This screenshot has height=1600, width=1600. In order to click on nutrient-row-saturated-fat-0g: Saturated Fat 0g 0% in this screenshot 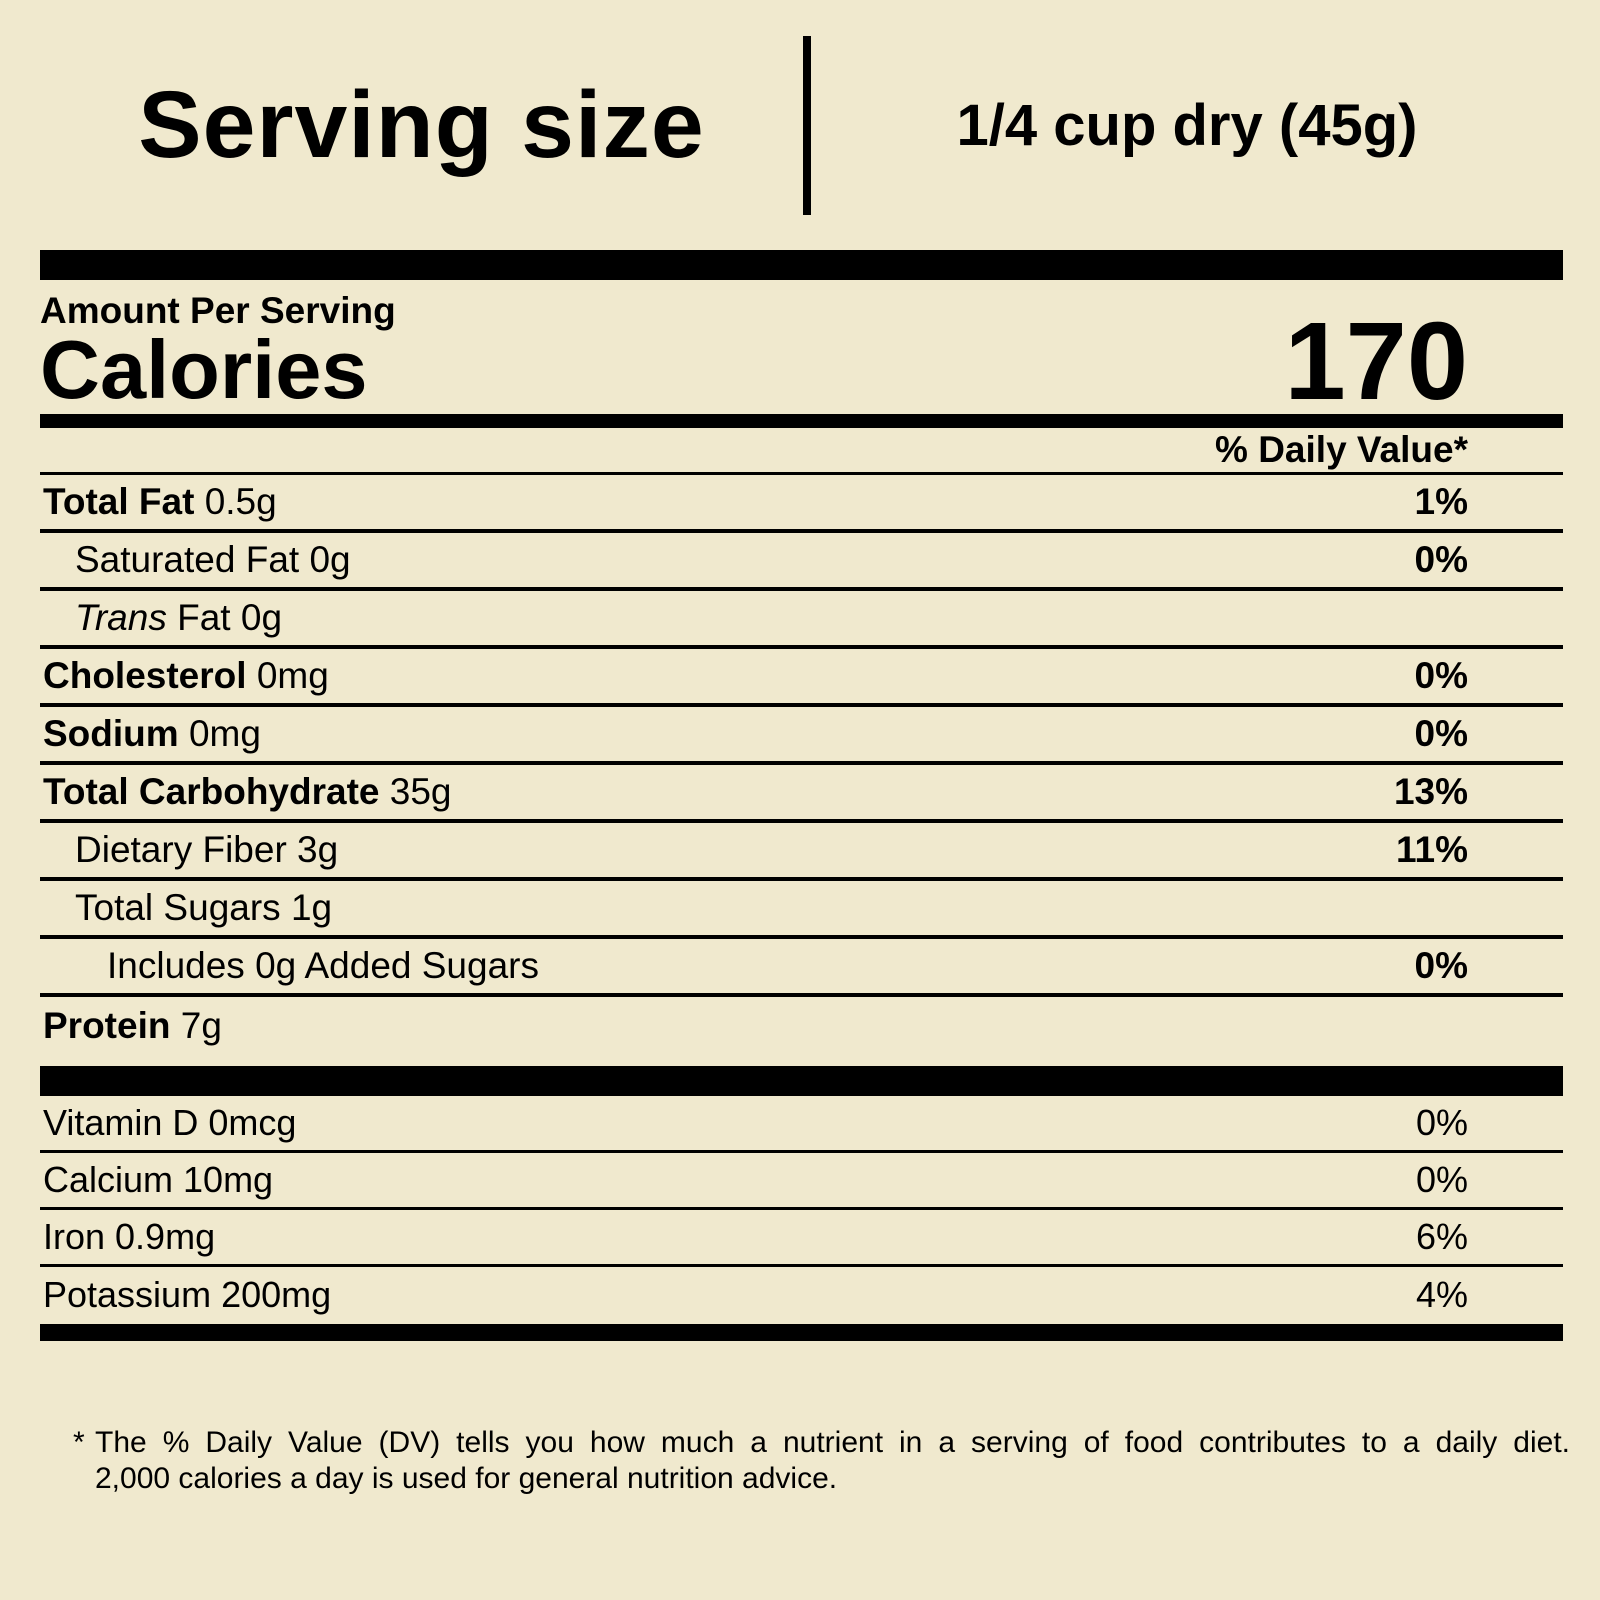, I will do `click(801, 562)`.